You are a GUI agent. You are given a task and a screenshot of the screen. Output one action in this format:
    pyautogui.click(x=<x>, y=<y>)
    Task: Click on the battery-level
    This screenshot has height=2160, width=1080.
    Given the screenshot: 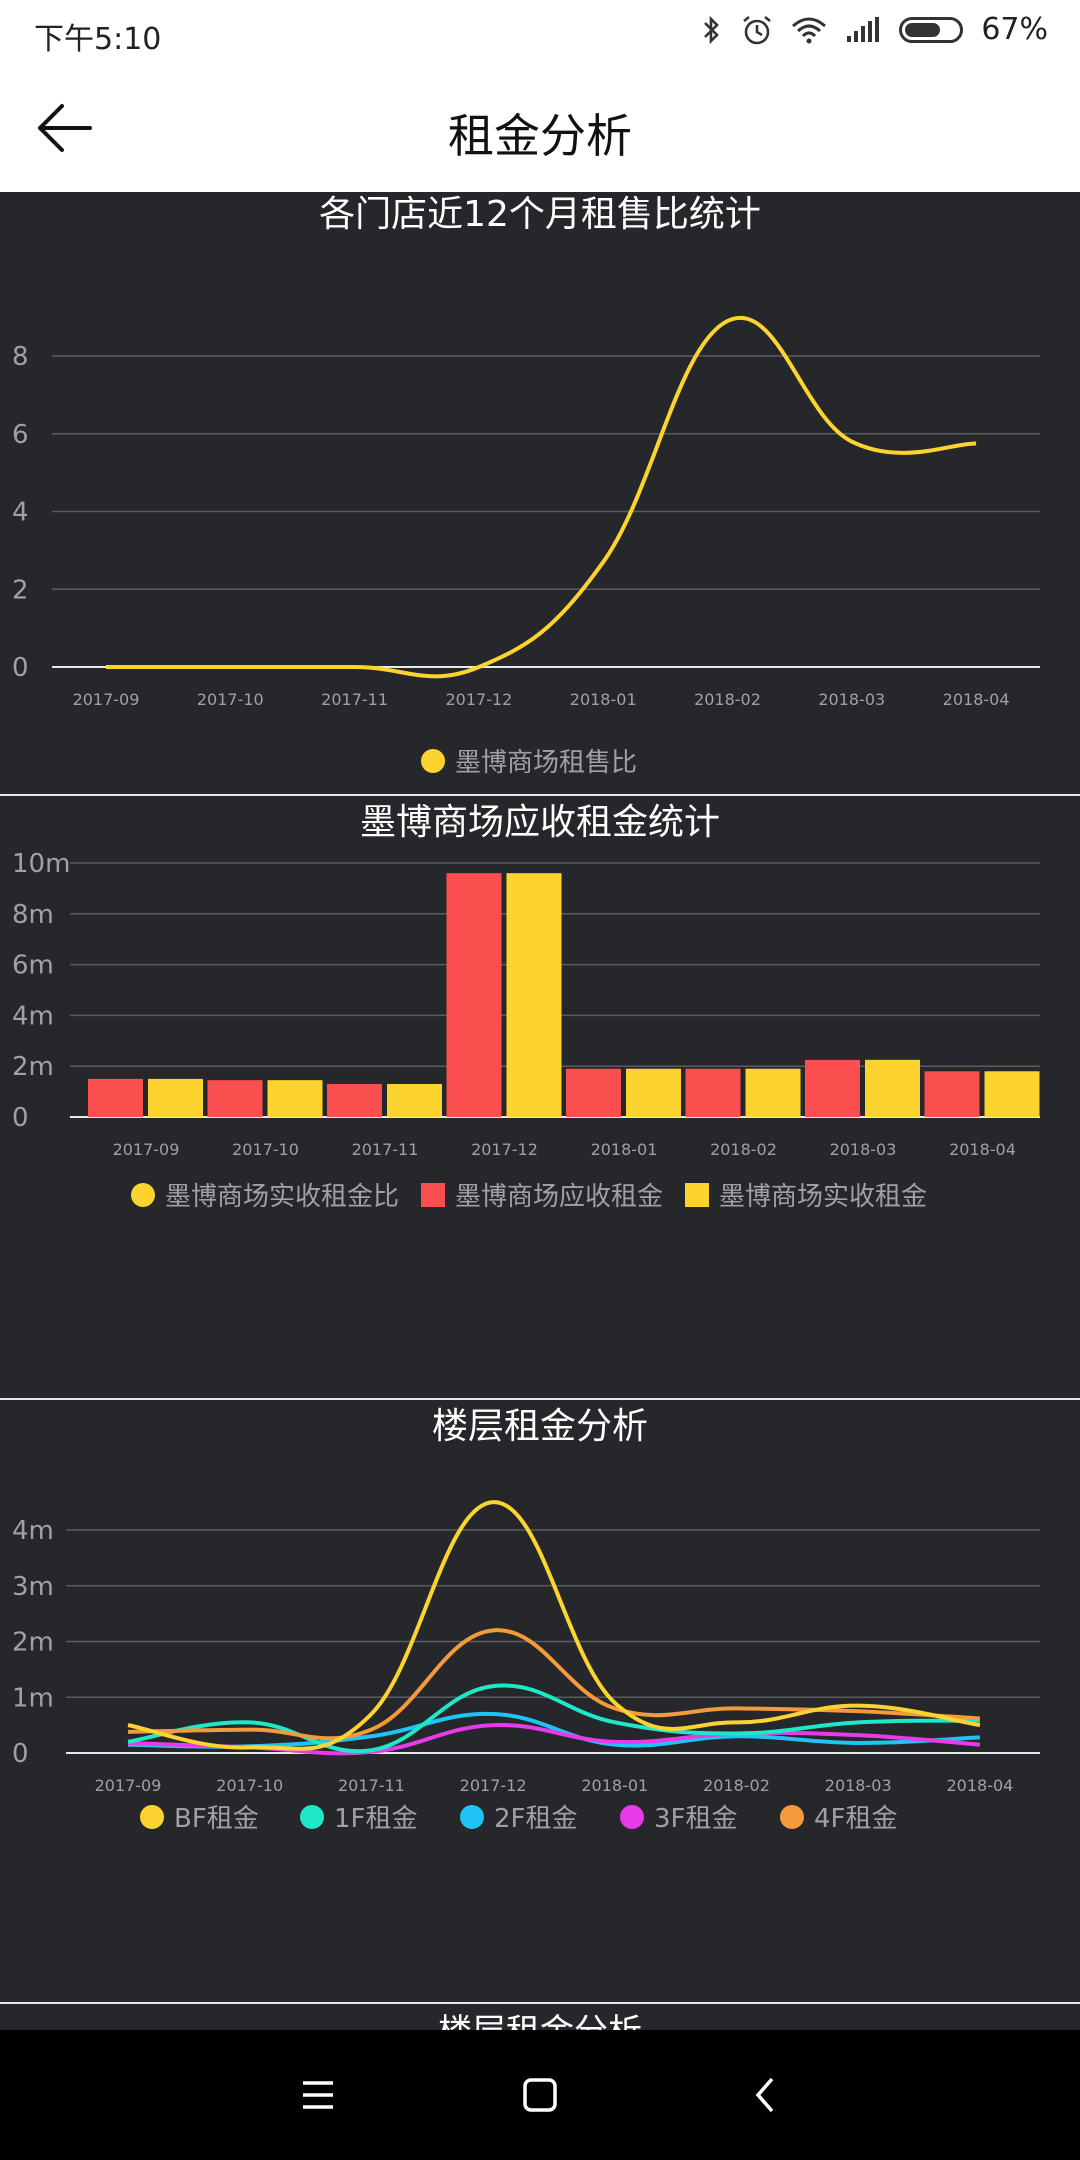 What is the action you would take?
    pyautogui.click(x=923, y=29)
    